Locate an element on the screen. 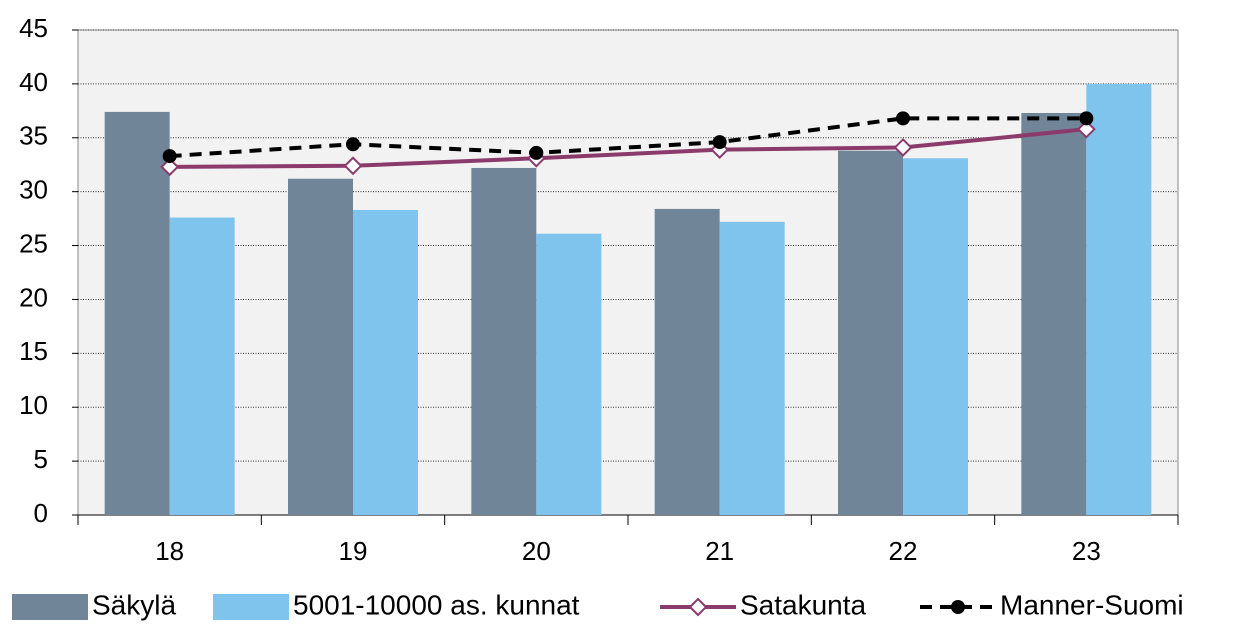 The image size is (1236, 631). y-tick-label: 40 is located at coordinates (33, 82).